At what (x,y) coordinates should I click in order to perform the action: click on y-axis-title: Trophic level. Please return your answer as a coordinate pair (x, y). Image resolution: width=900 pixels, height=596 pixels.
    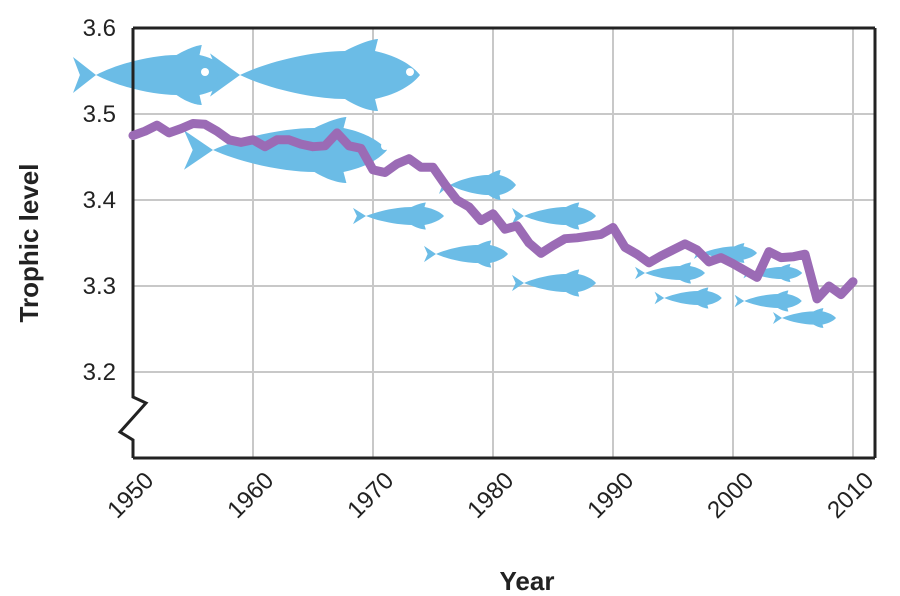
    Looking at the image, I should click on (29, 243).